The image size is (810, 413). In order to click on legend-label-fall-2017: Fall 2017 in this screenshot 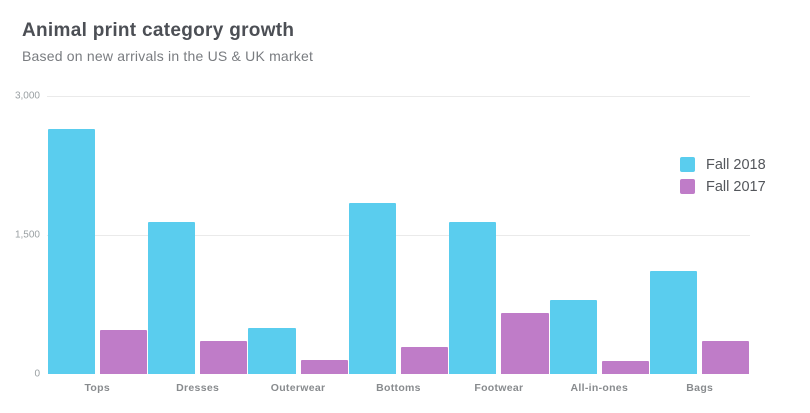, I will do `click(736, 186)`.